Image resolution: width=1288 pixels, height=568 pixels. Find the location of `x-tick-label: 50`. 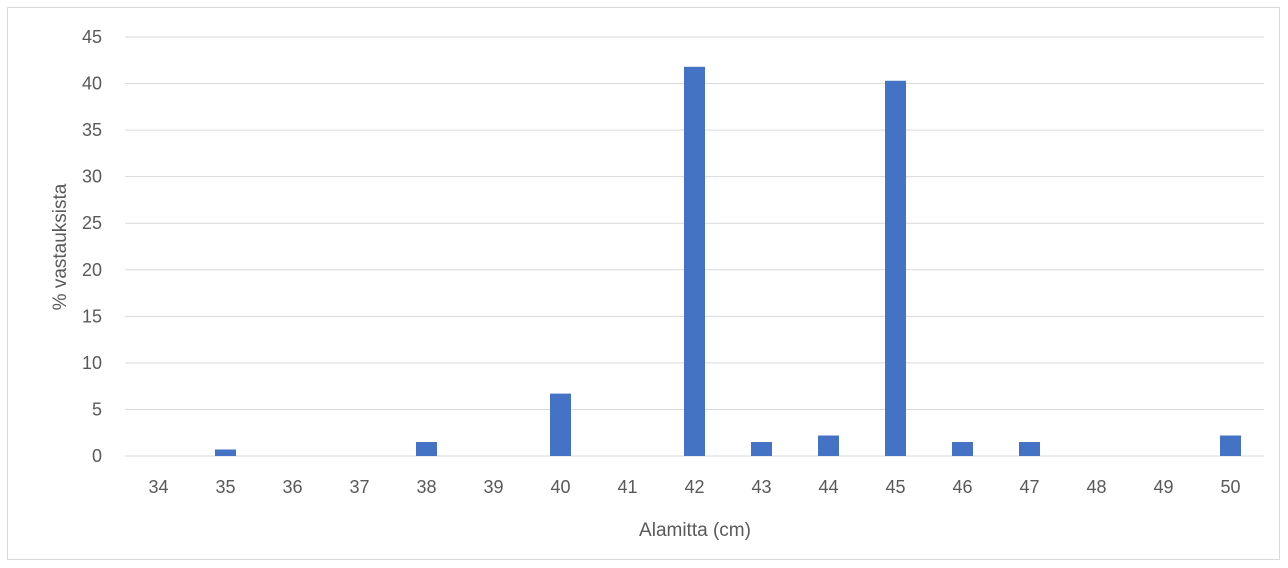

x-tick-label: 50 is located at coordinates (1230, 487).